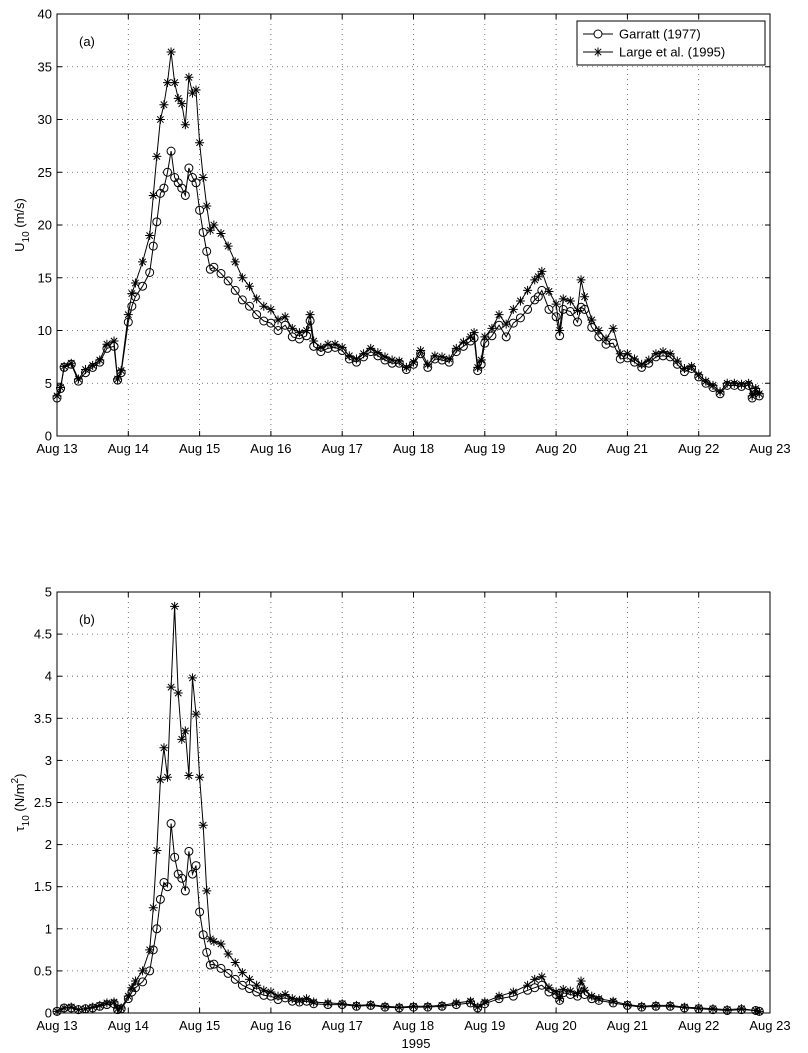 Image resolution: width=808 pixels, height=1053 pixels. I want to click on y-tick-label: 4, so click(48, 676).